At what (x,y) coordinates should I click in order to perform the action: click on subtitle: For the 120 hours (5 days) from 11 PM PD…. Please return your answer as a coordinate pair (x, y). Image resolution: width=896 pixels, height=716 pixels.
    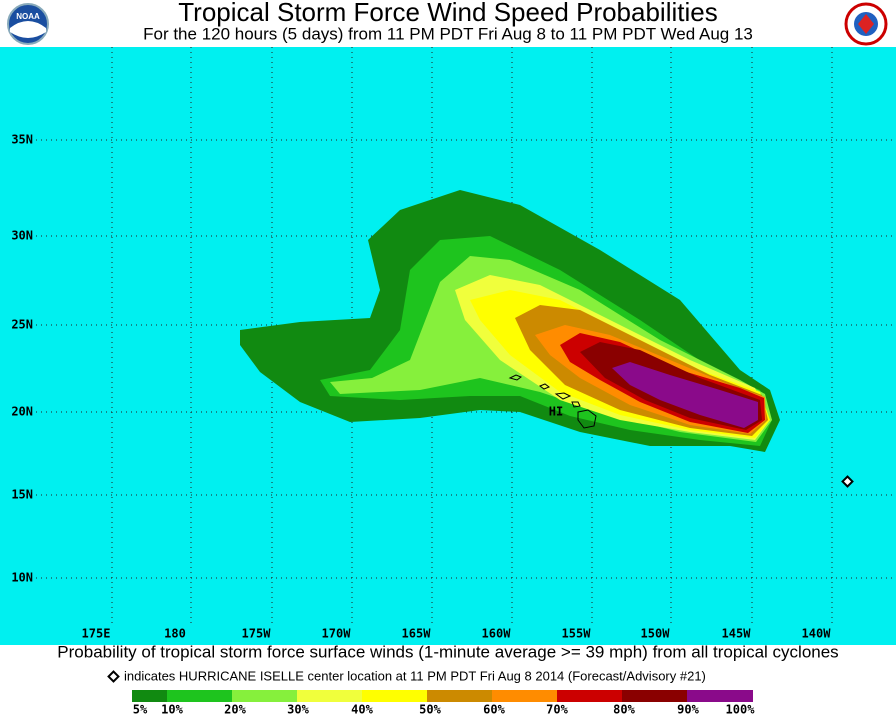
    Looking at the image, I should click on (448, 33).